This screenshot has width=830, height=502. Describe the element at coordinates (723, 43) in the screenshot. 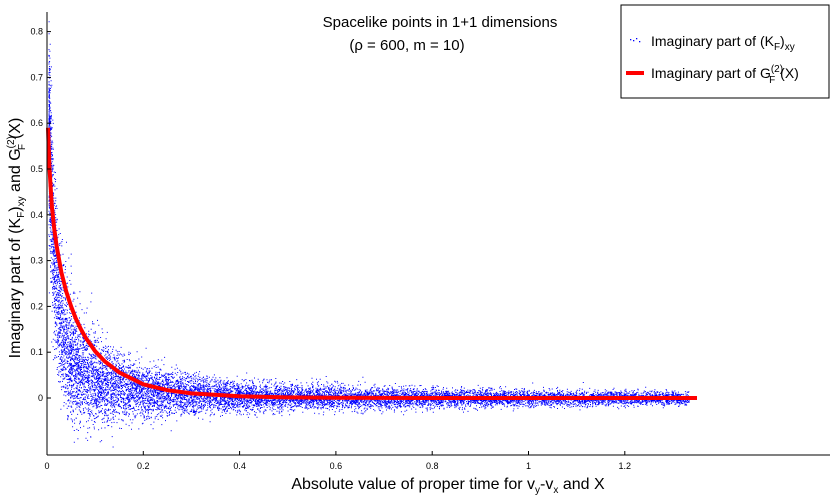

I see `legend-label-scatter: Imaginary part of (KF)xy` at that location.